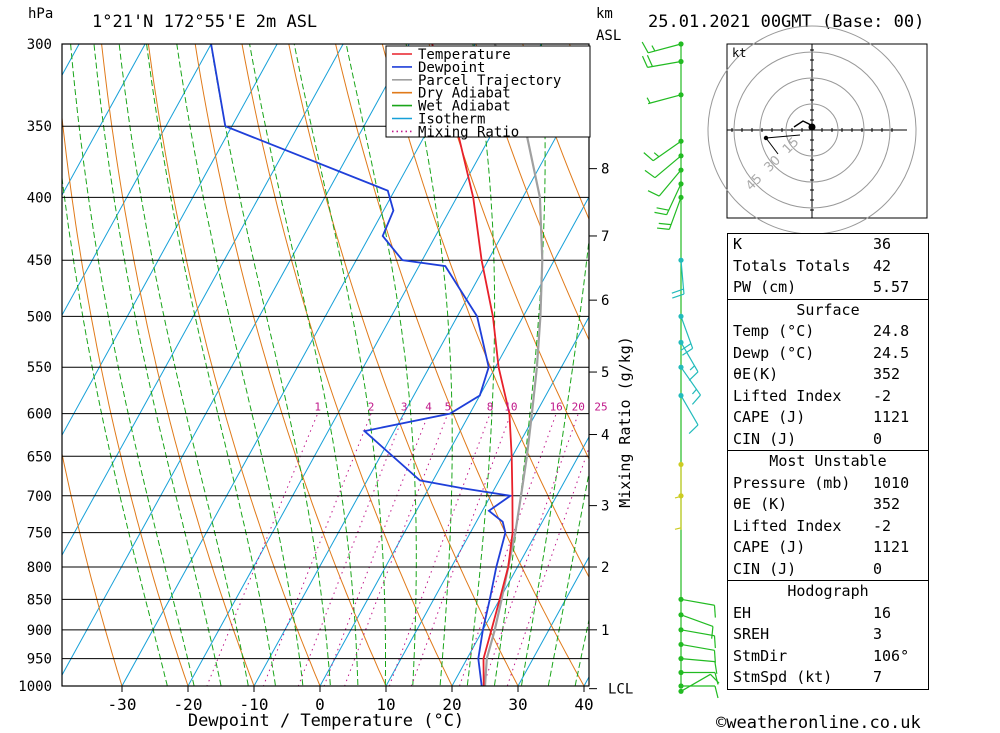  What do you see at coordinates (882, 612) in the screenshot?
I see `stat-value: 16` at bounding box center [882, 612].